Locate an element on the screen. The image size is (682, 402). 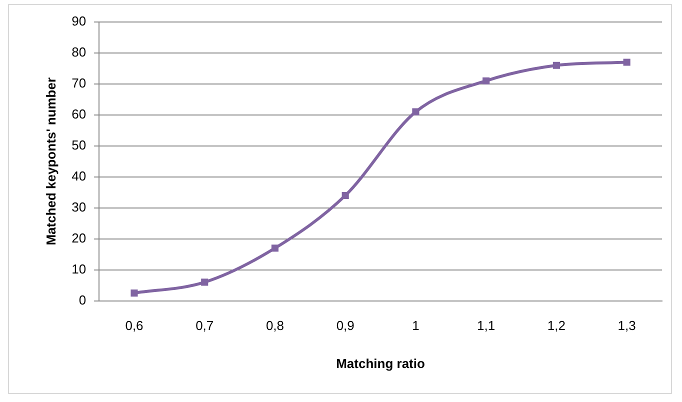
x-tick-label: 0,8 is located at coordinates (275, 326).